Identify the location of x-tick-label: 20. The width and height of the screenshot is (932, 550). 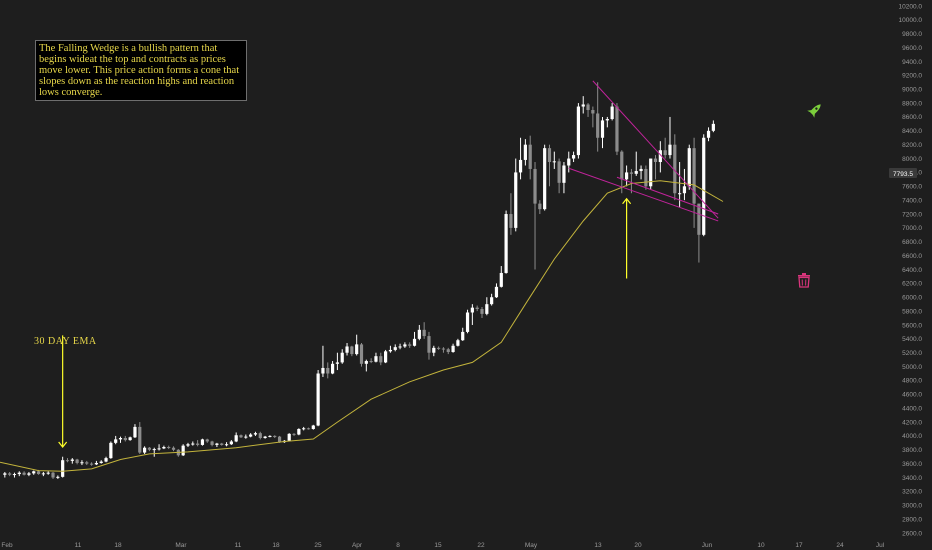
(638, 545).